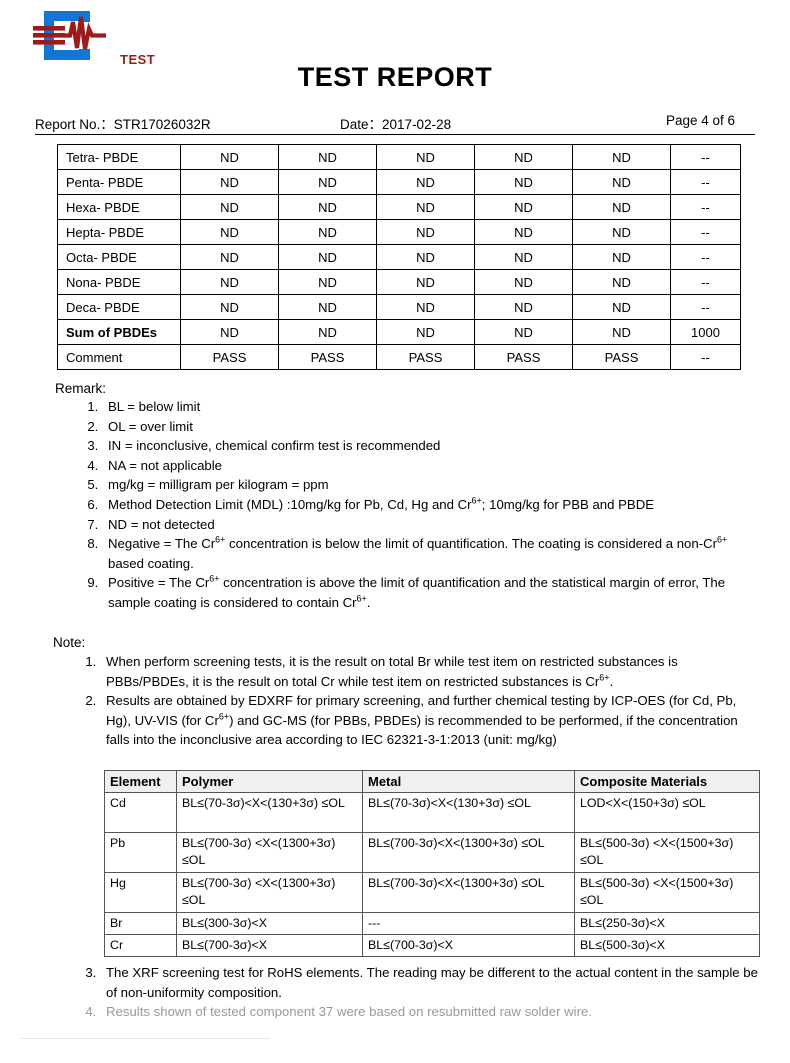 This screenshot has width=790, height=1063. What do you see at coordinates (399, 357) in the screenshot?
I see `table-row: Comment PASS PASS PASS PASS PASS --` at bounding box center [399, 357].